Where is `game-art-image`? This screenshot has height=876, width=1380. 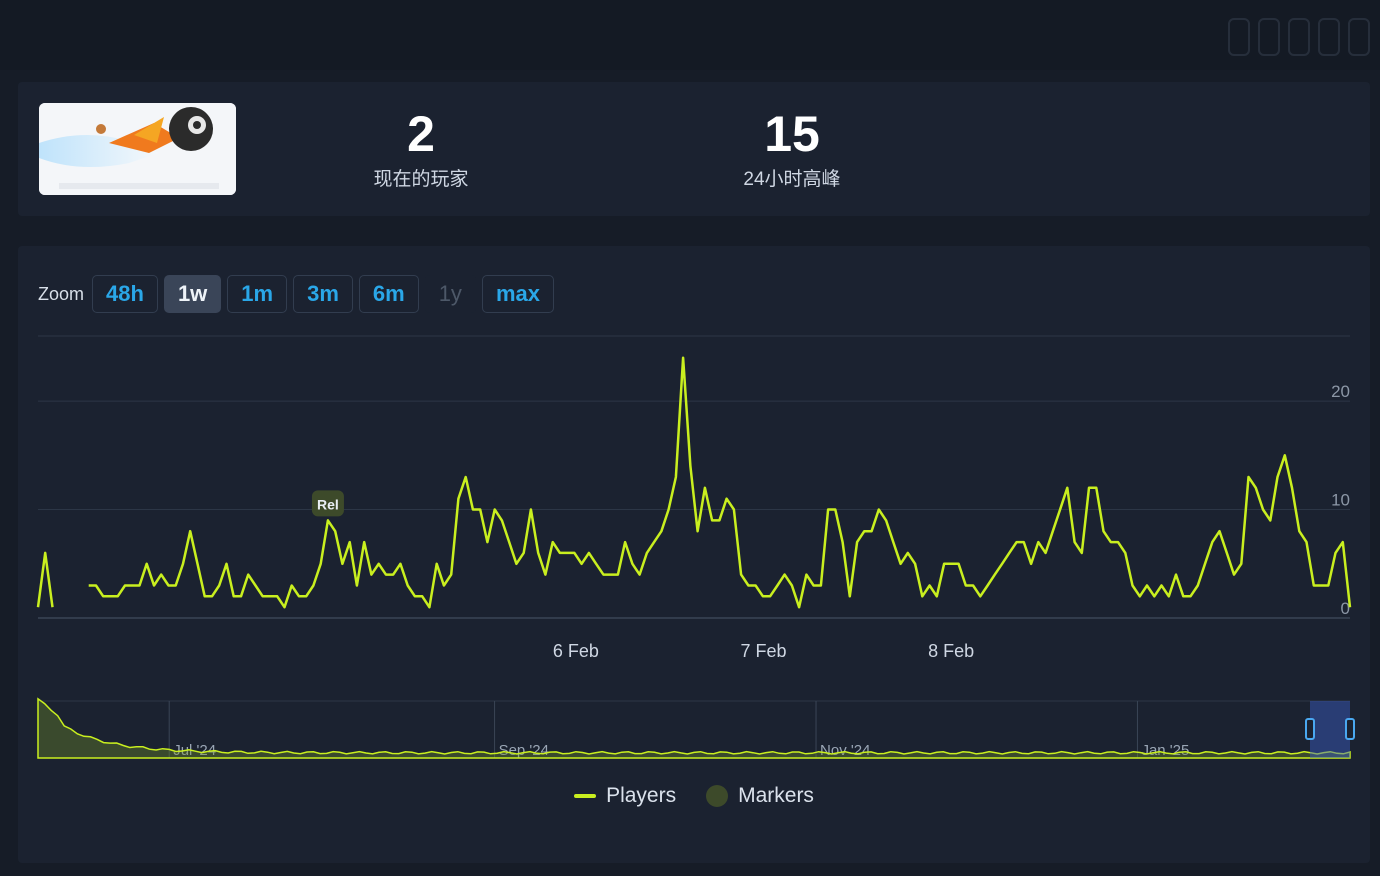 game-art-image is located at coordinates (137, 149).